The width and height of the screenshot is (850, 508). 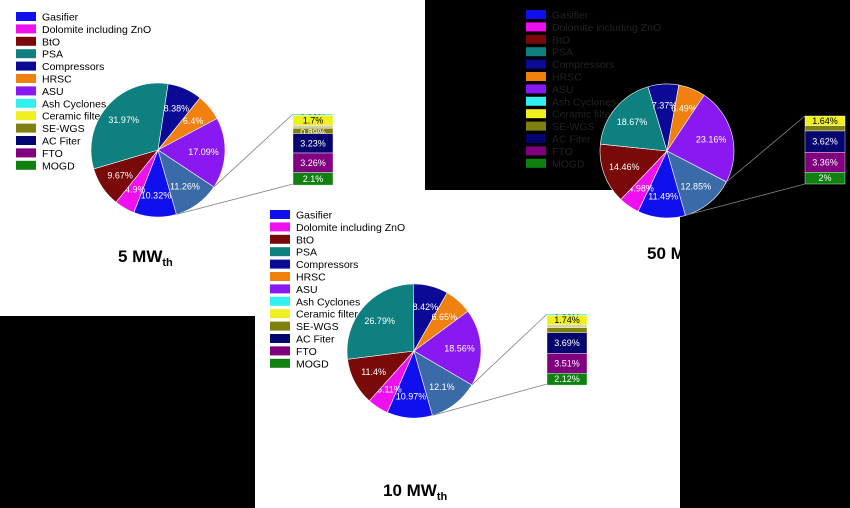 I want to click on legend-label: Compressors, so click(x=327, y=265).